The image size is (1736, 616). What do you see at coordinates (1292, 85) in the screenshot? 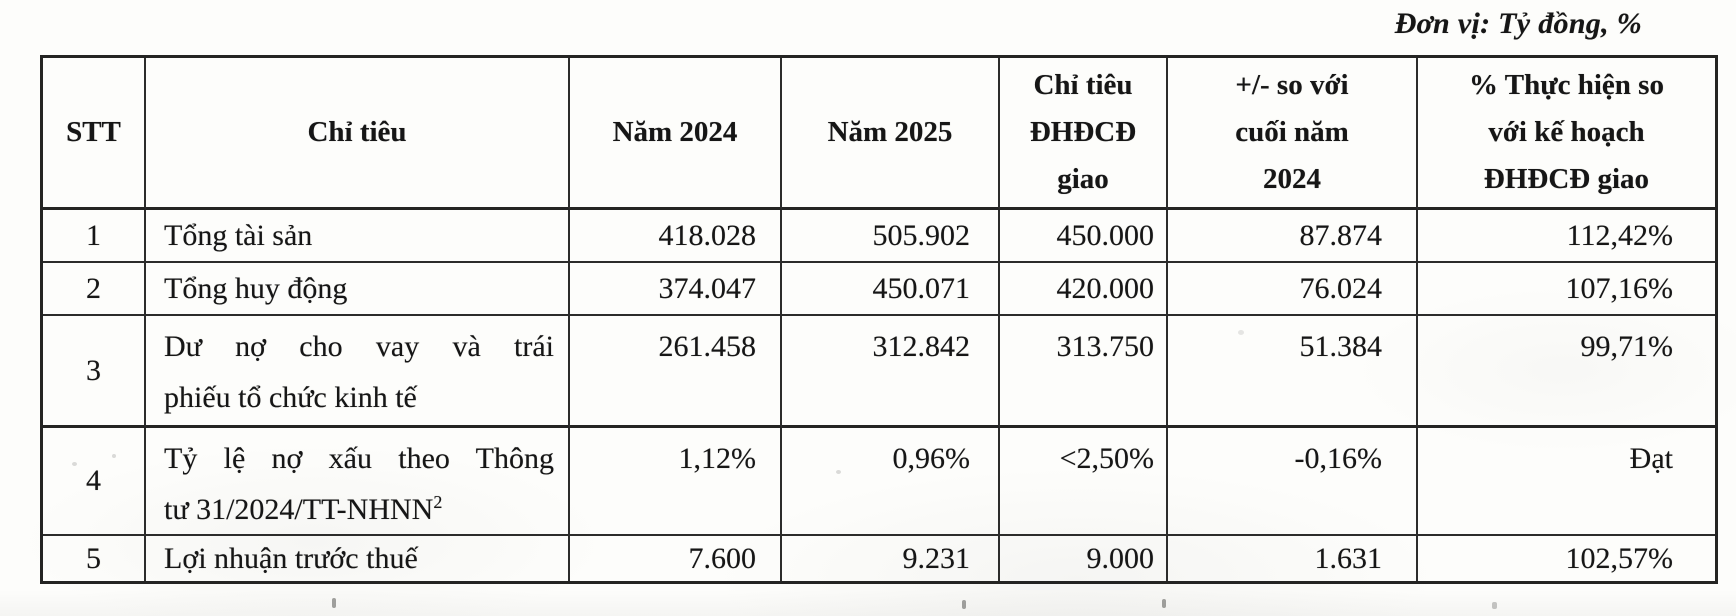
I see `header-label-line: +/- so với` at bounding box center [1292, 85].